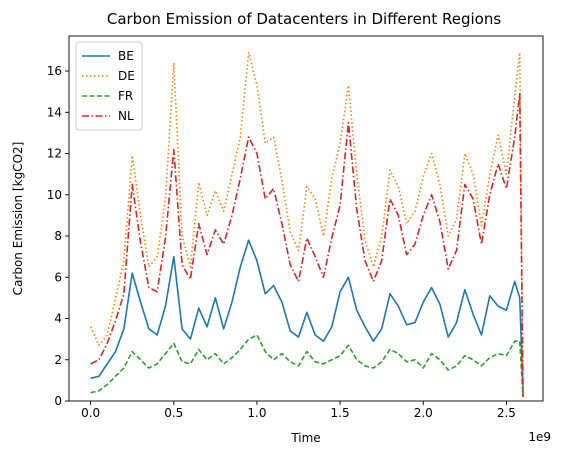 Image resolution: width=563 pixels, height=455 pixels. I want to click on legend-label-be: BE, so click(126, 56).